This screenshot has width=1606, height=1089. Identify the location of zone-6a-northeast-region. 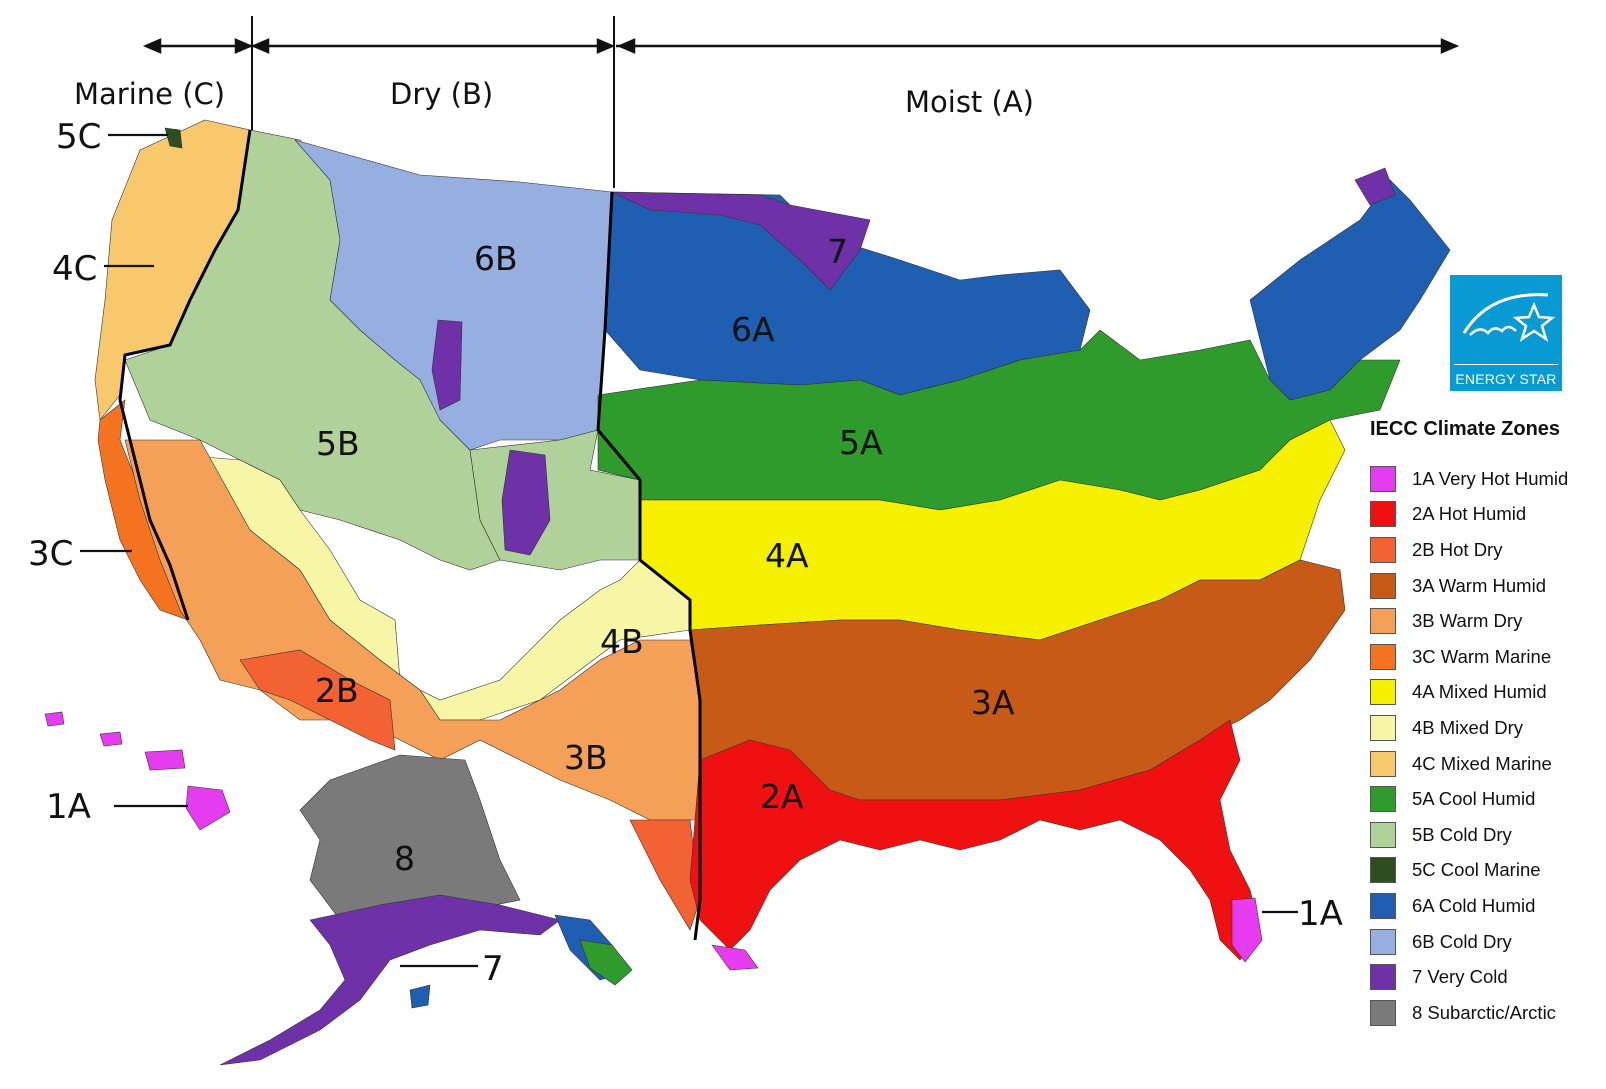
(1350, 290).